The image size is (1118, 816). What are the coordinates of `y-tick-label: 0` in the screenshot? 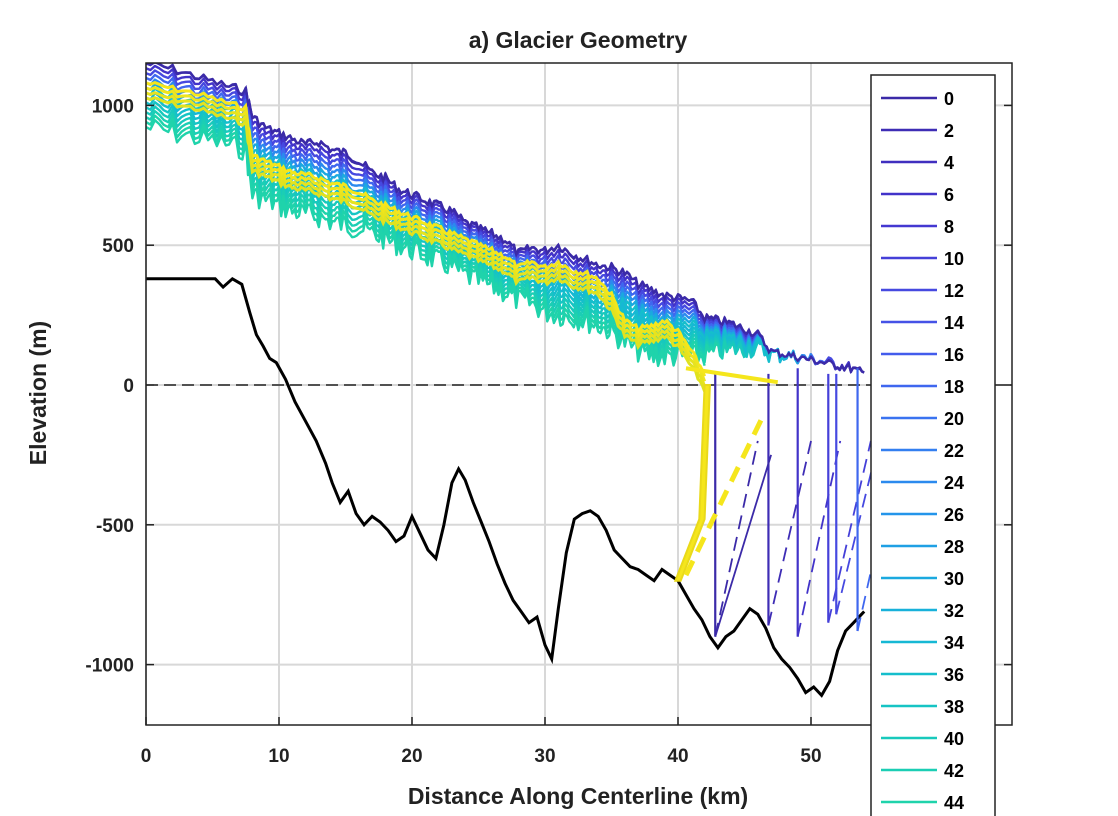 It's located at (128, 386).